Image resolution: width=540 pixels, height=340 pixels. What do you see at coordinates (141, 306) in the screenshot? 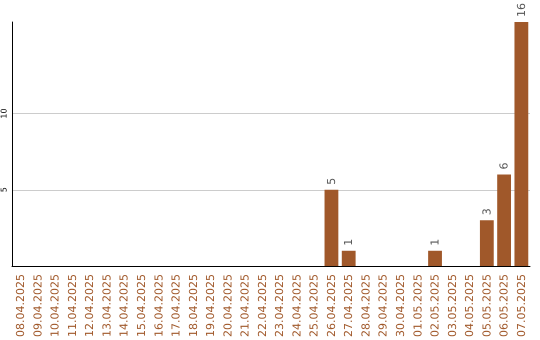
I see `x-tick-label: 15.04.2025` at bounding box center [141, 306].